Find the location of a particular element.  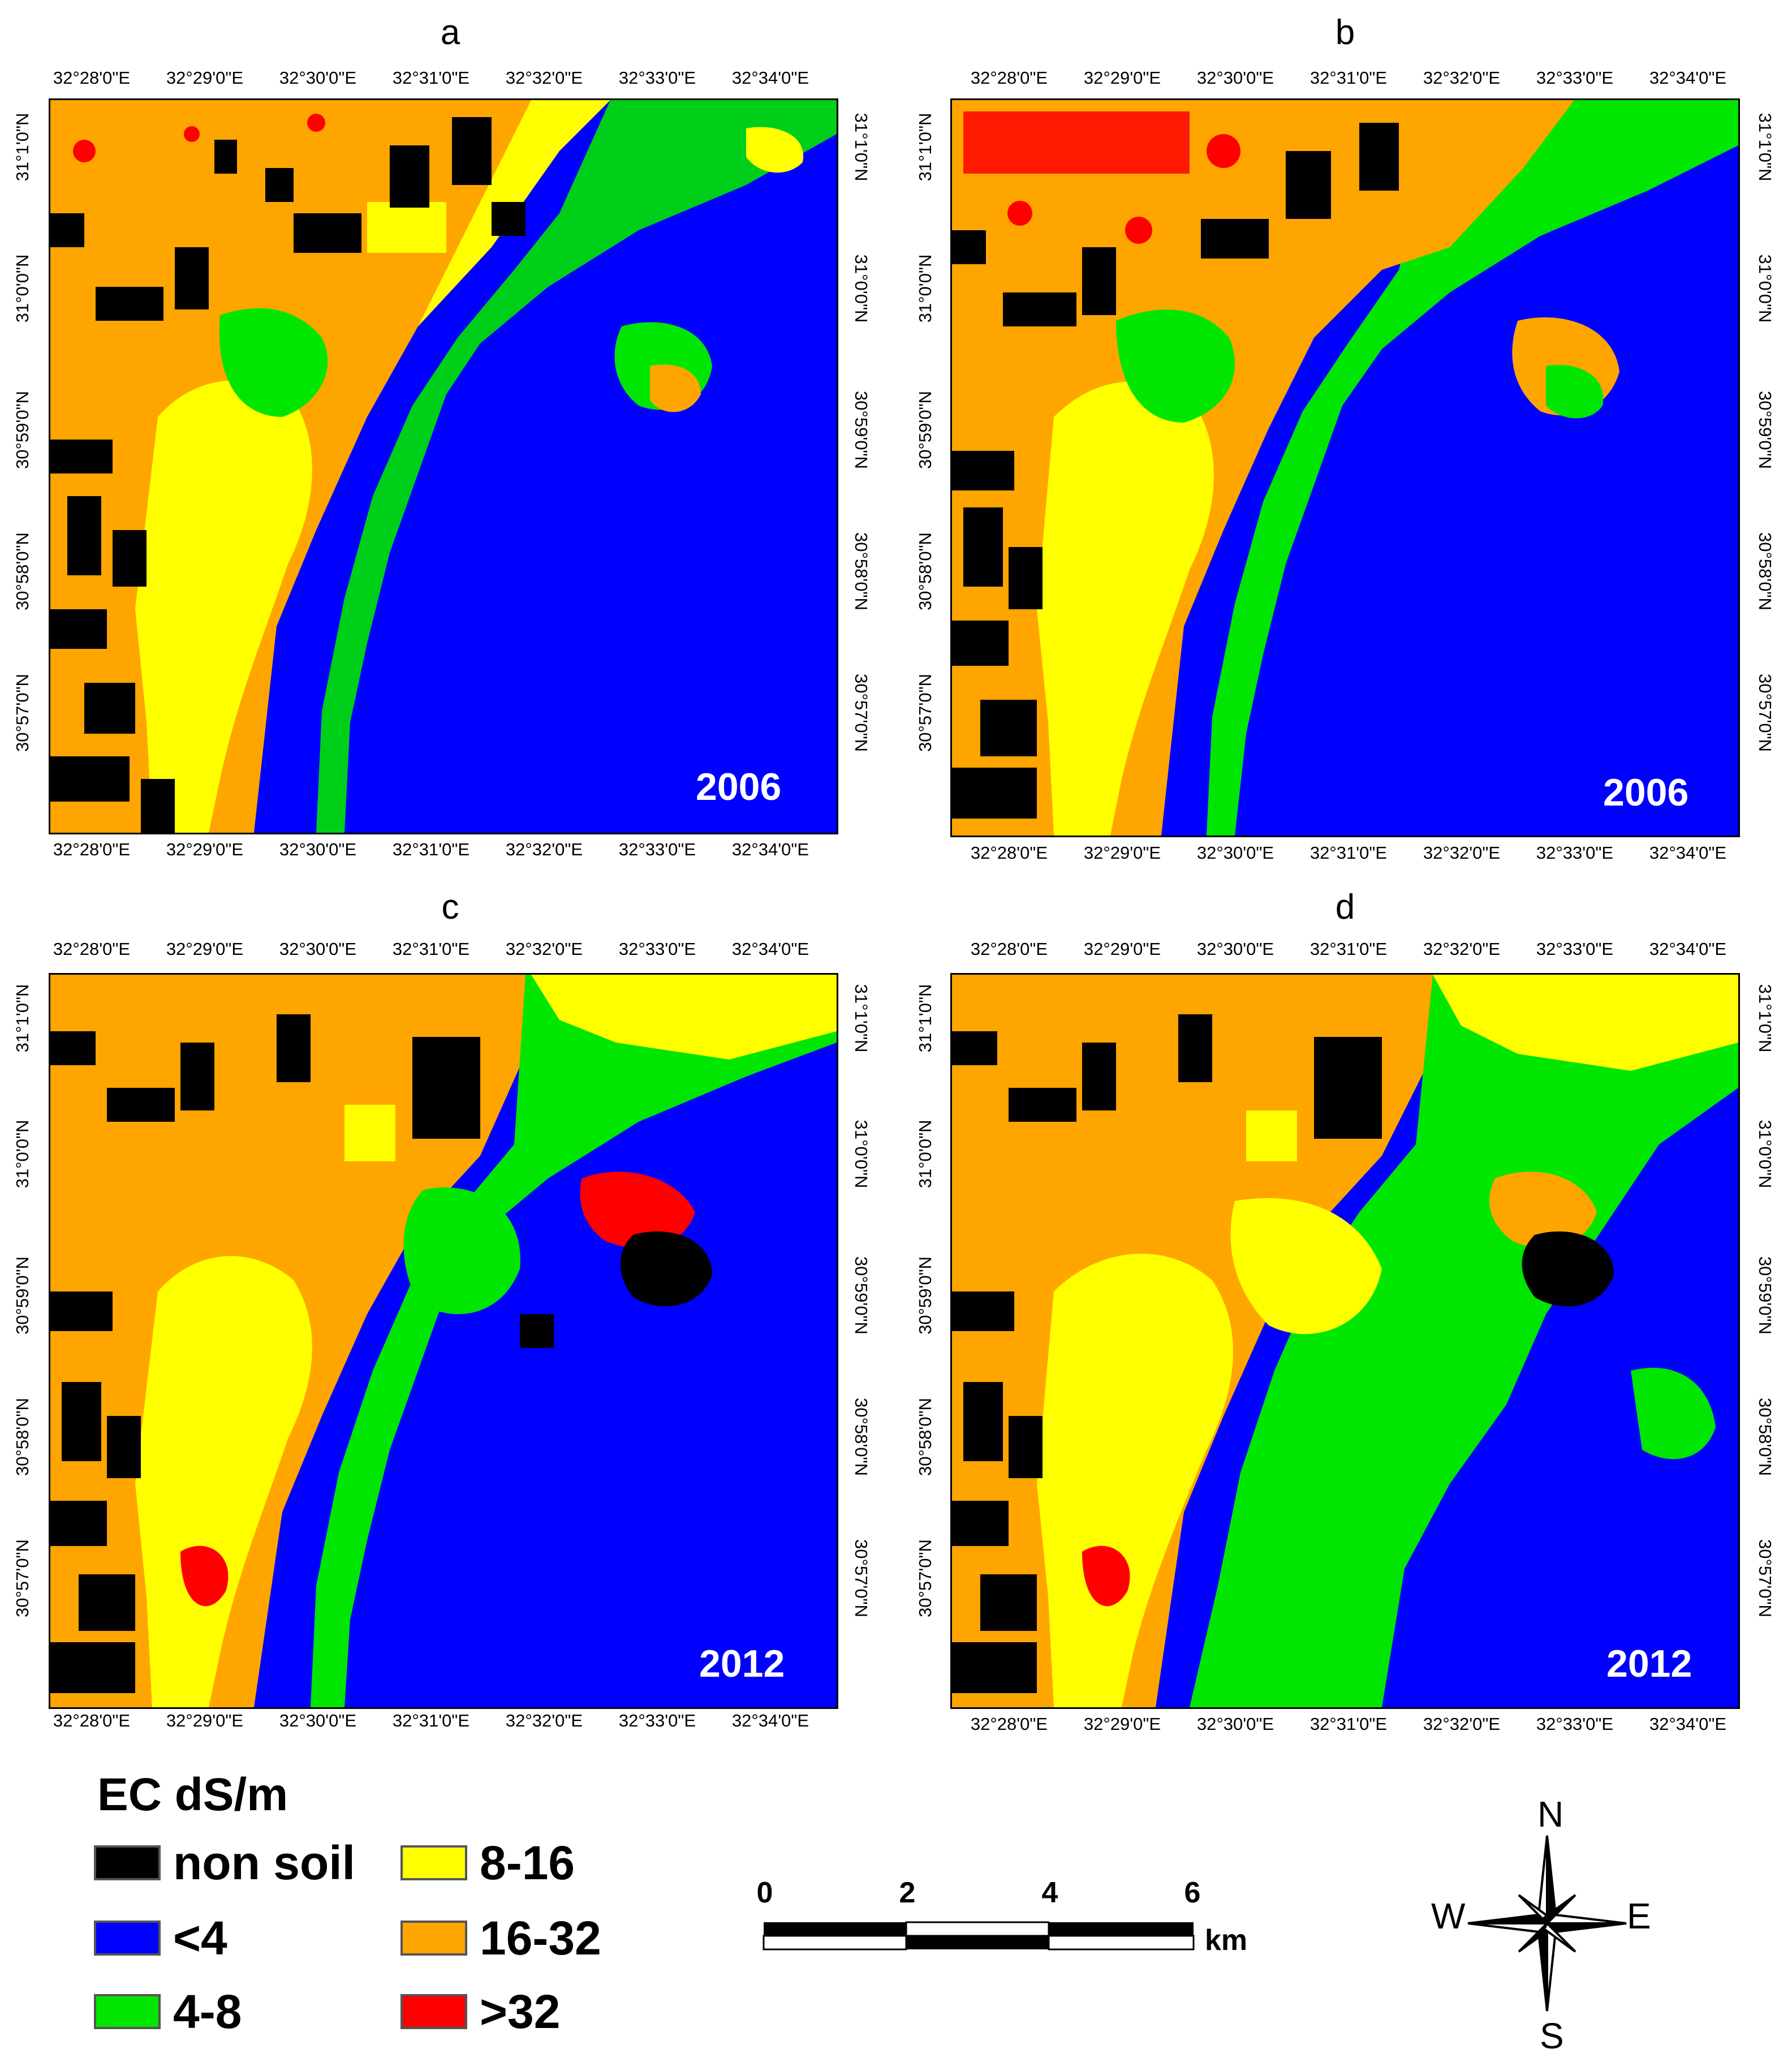

compass-w: W is located at coordinates (1448, 1916).